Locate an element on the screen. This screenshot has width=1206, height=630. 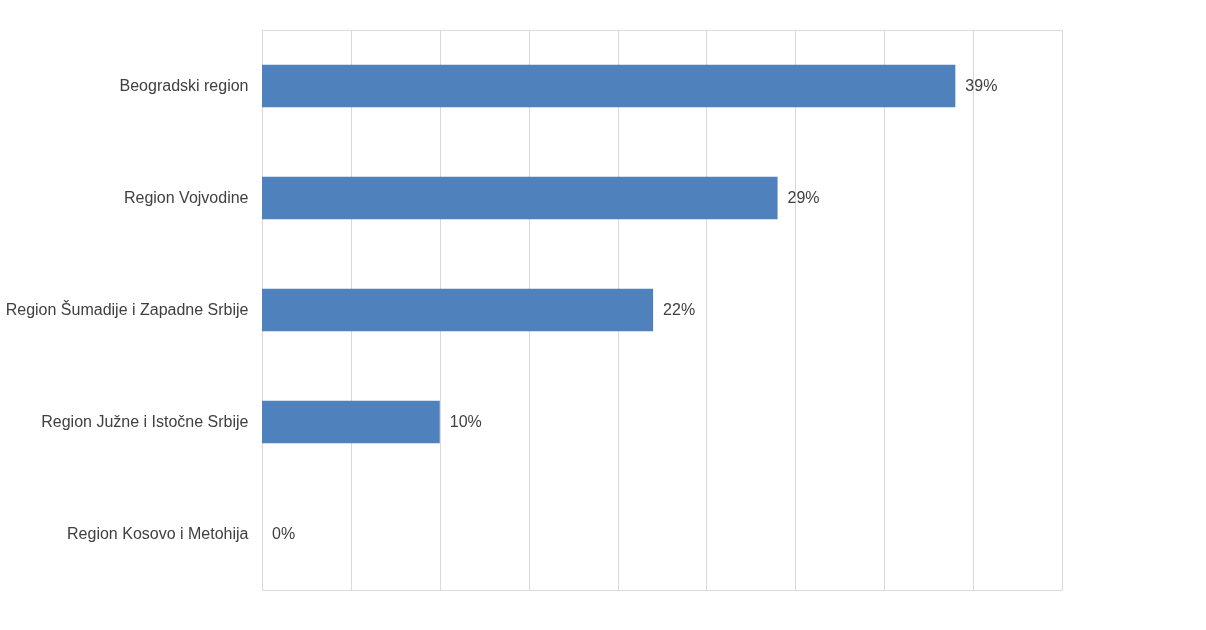
data-label: 29% is located at coordinates (803, 197).